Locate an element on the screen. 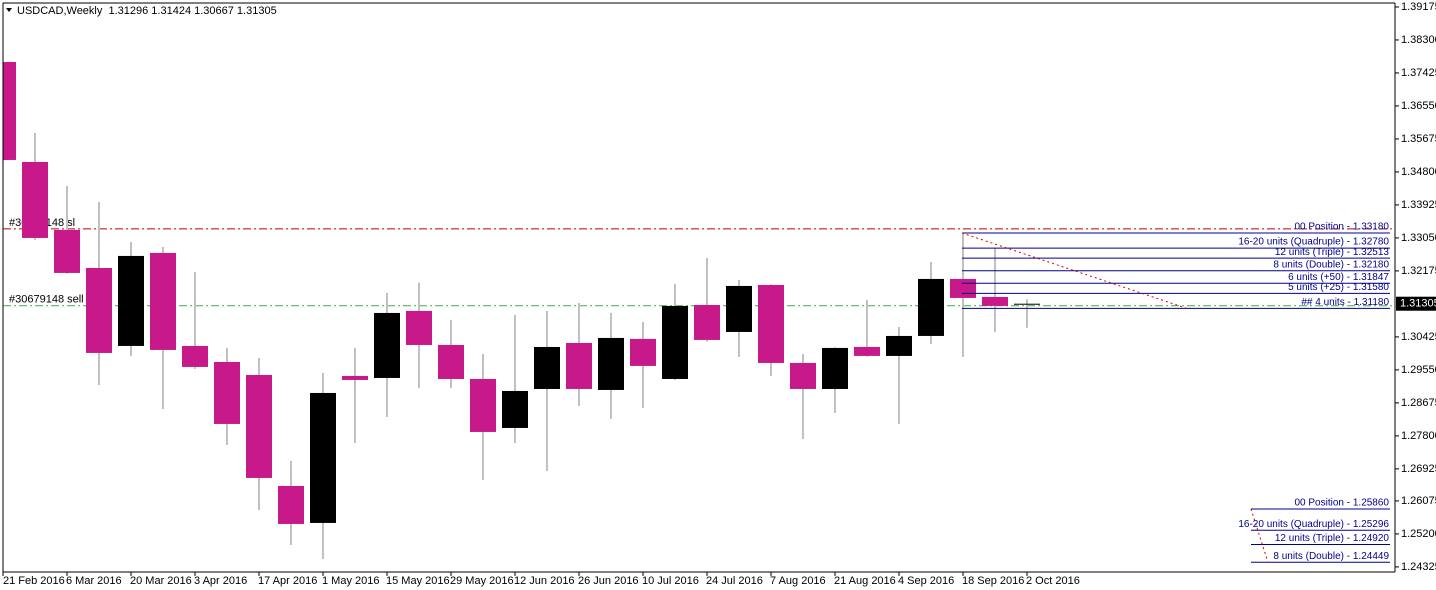 The image size is (1436, 590). x-tick-label: 17 Apr 2016 is located at coordinates (287, 581).